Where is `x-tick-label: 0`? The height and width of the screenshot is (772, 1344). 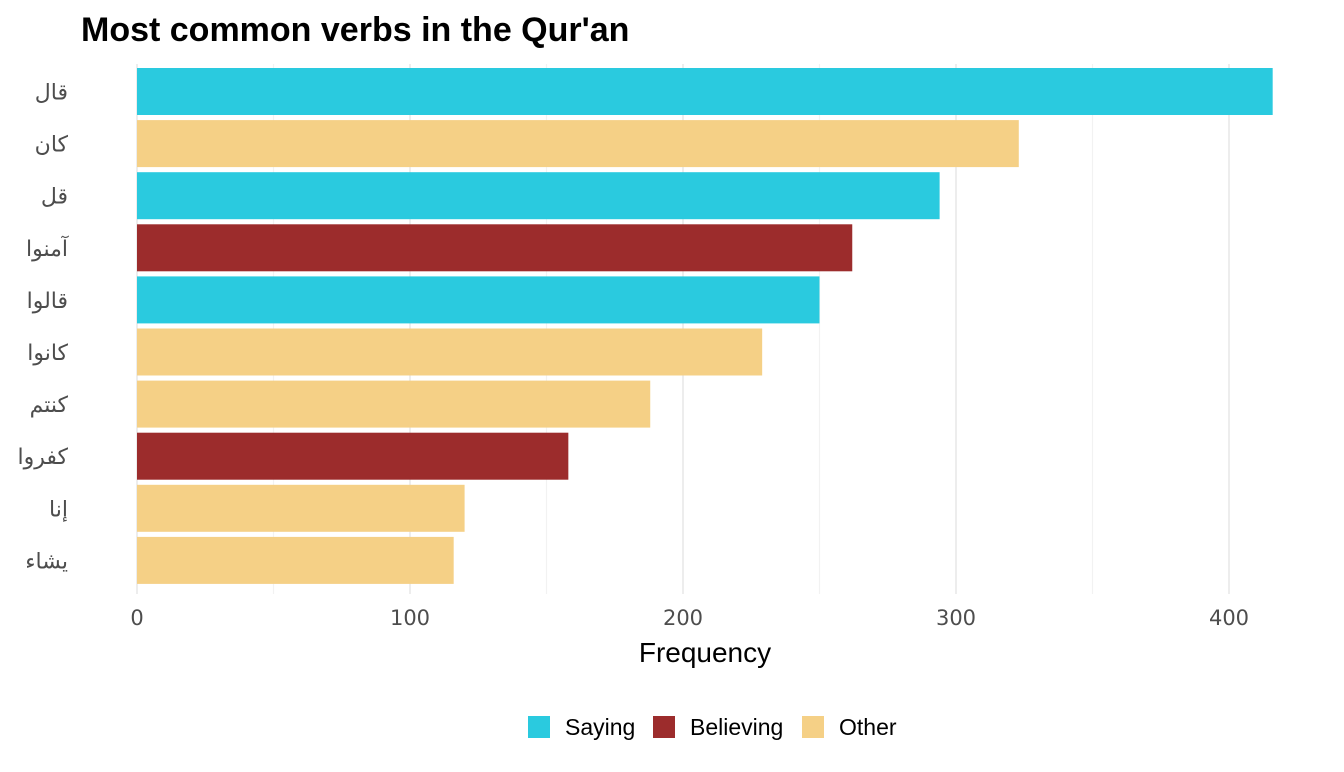
x-tick-label: 0 is located at coordinates (136, 618).